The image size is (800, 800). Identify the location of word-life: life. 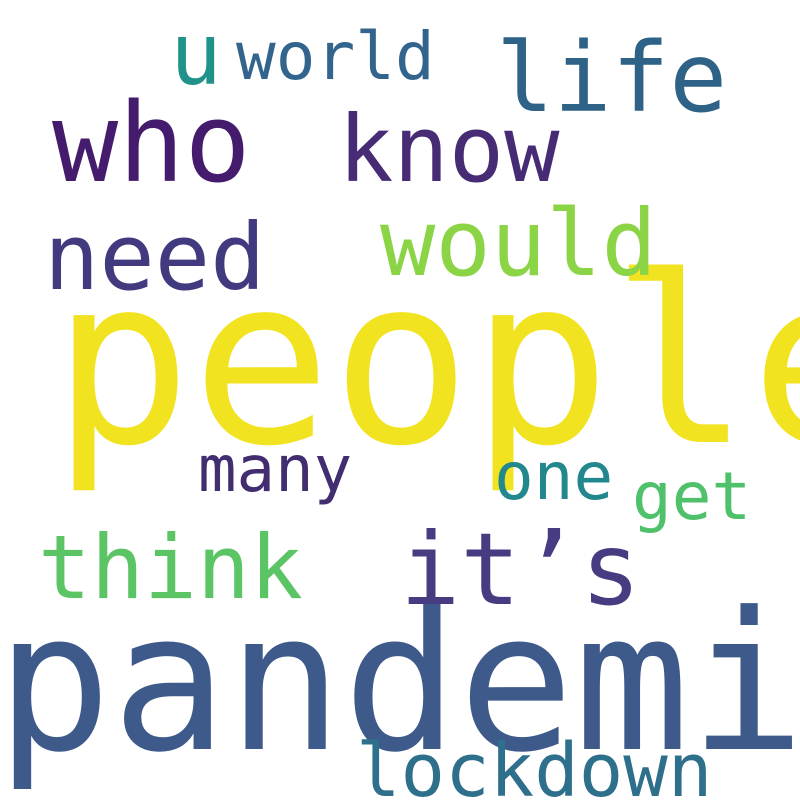
(612, 78).